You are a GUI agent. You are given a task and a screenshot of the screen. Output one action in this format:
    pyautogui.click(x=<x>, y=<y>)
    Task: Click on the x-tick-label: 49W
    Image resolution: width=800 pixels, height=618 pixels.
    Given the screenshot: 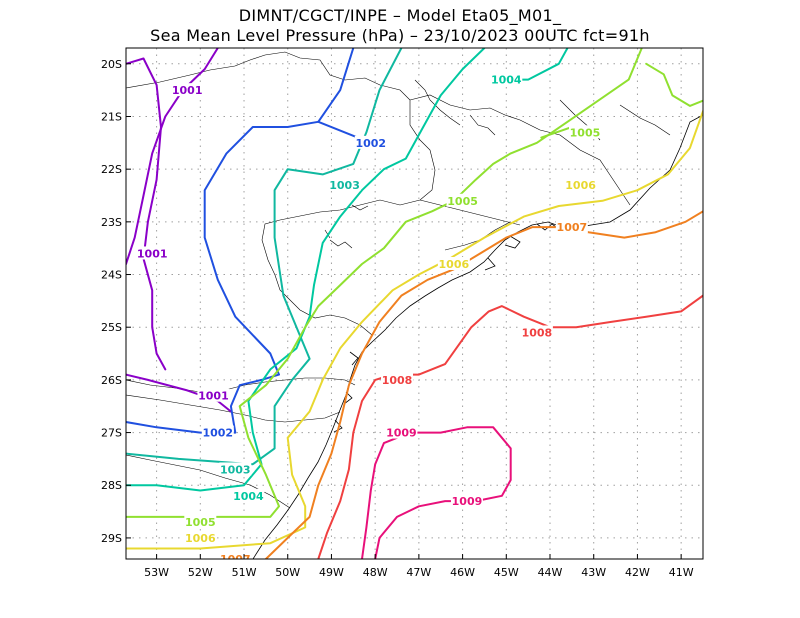 What is the action you would take?
    pyautogui.click(x=331, y=572)
    